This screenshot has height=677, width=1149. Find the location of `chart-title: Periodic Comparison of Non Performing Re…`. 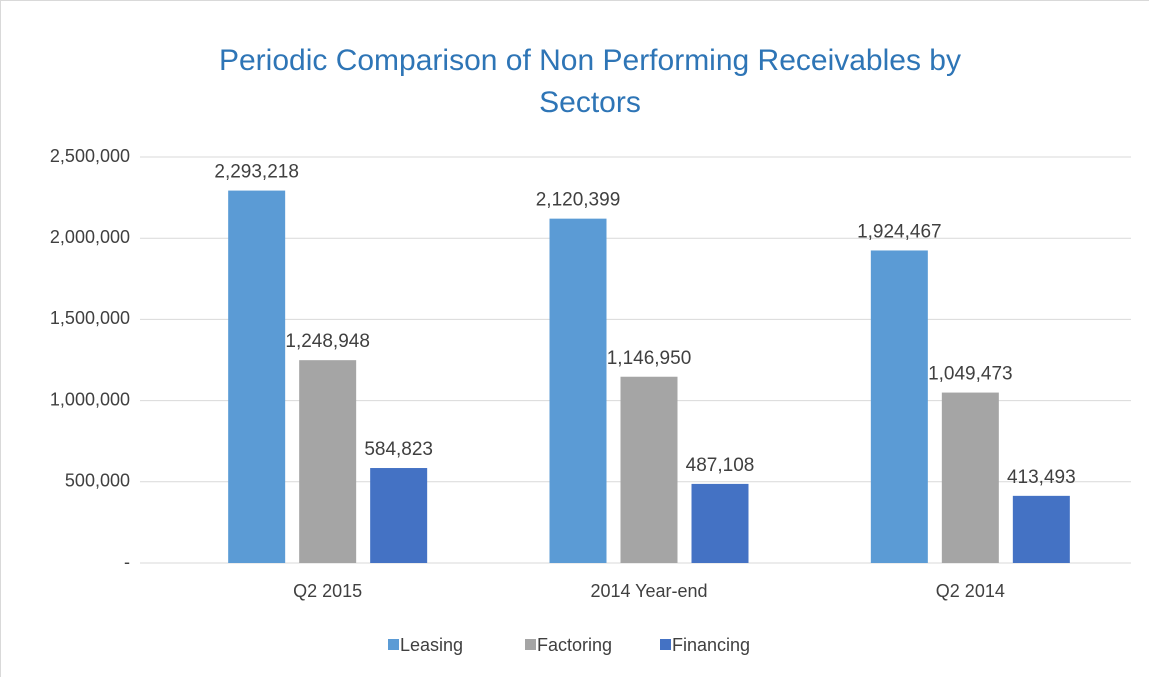

chart-title: Periodic Comparison of Non Performing Re… is located at coordinates (589, 81).